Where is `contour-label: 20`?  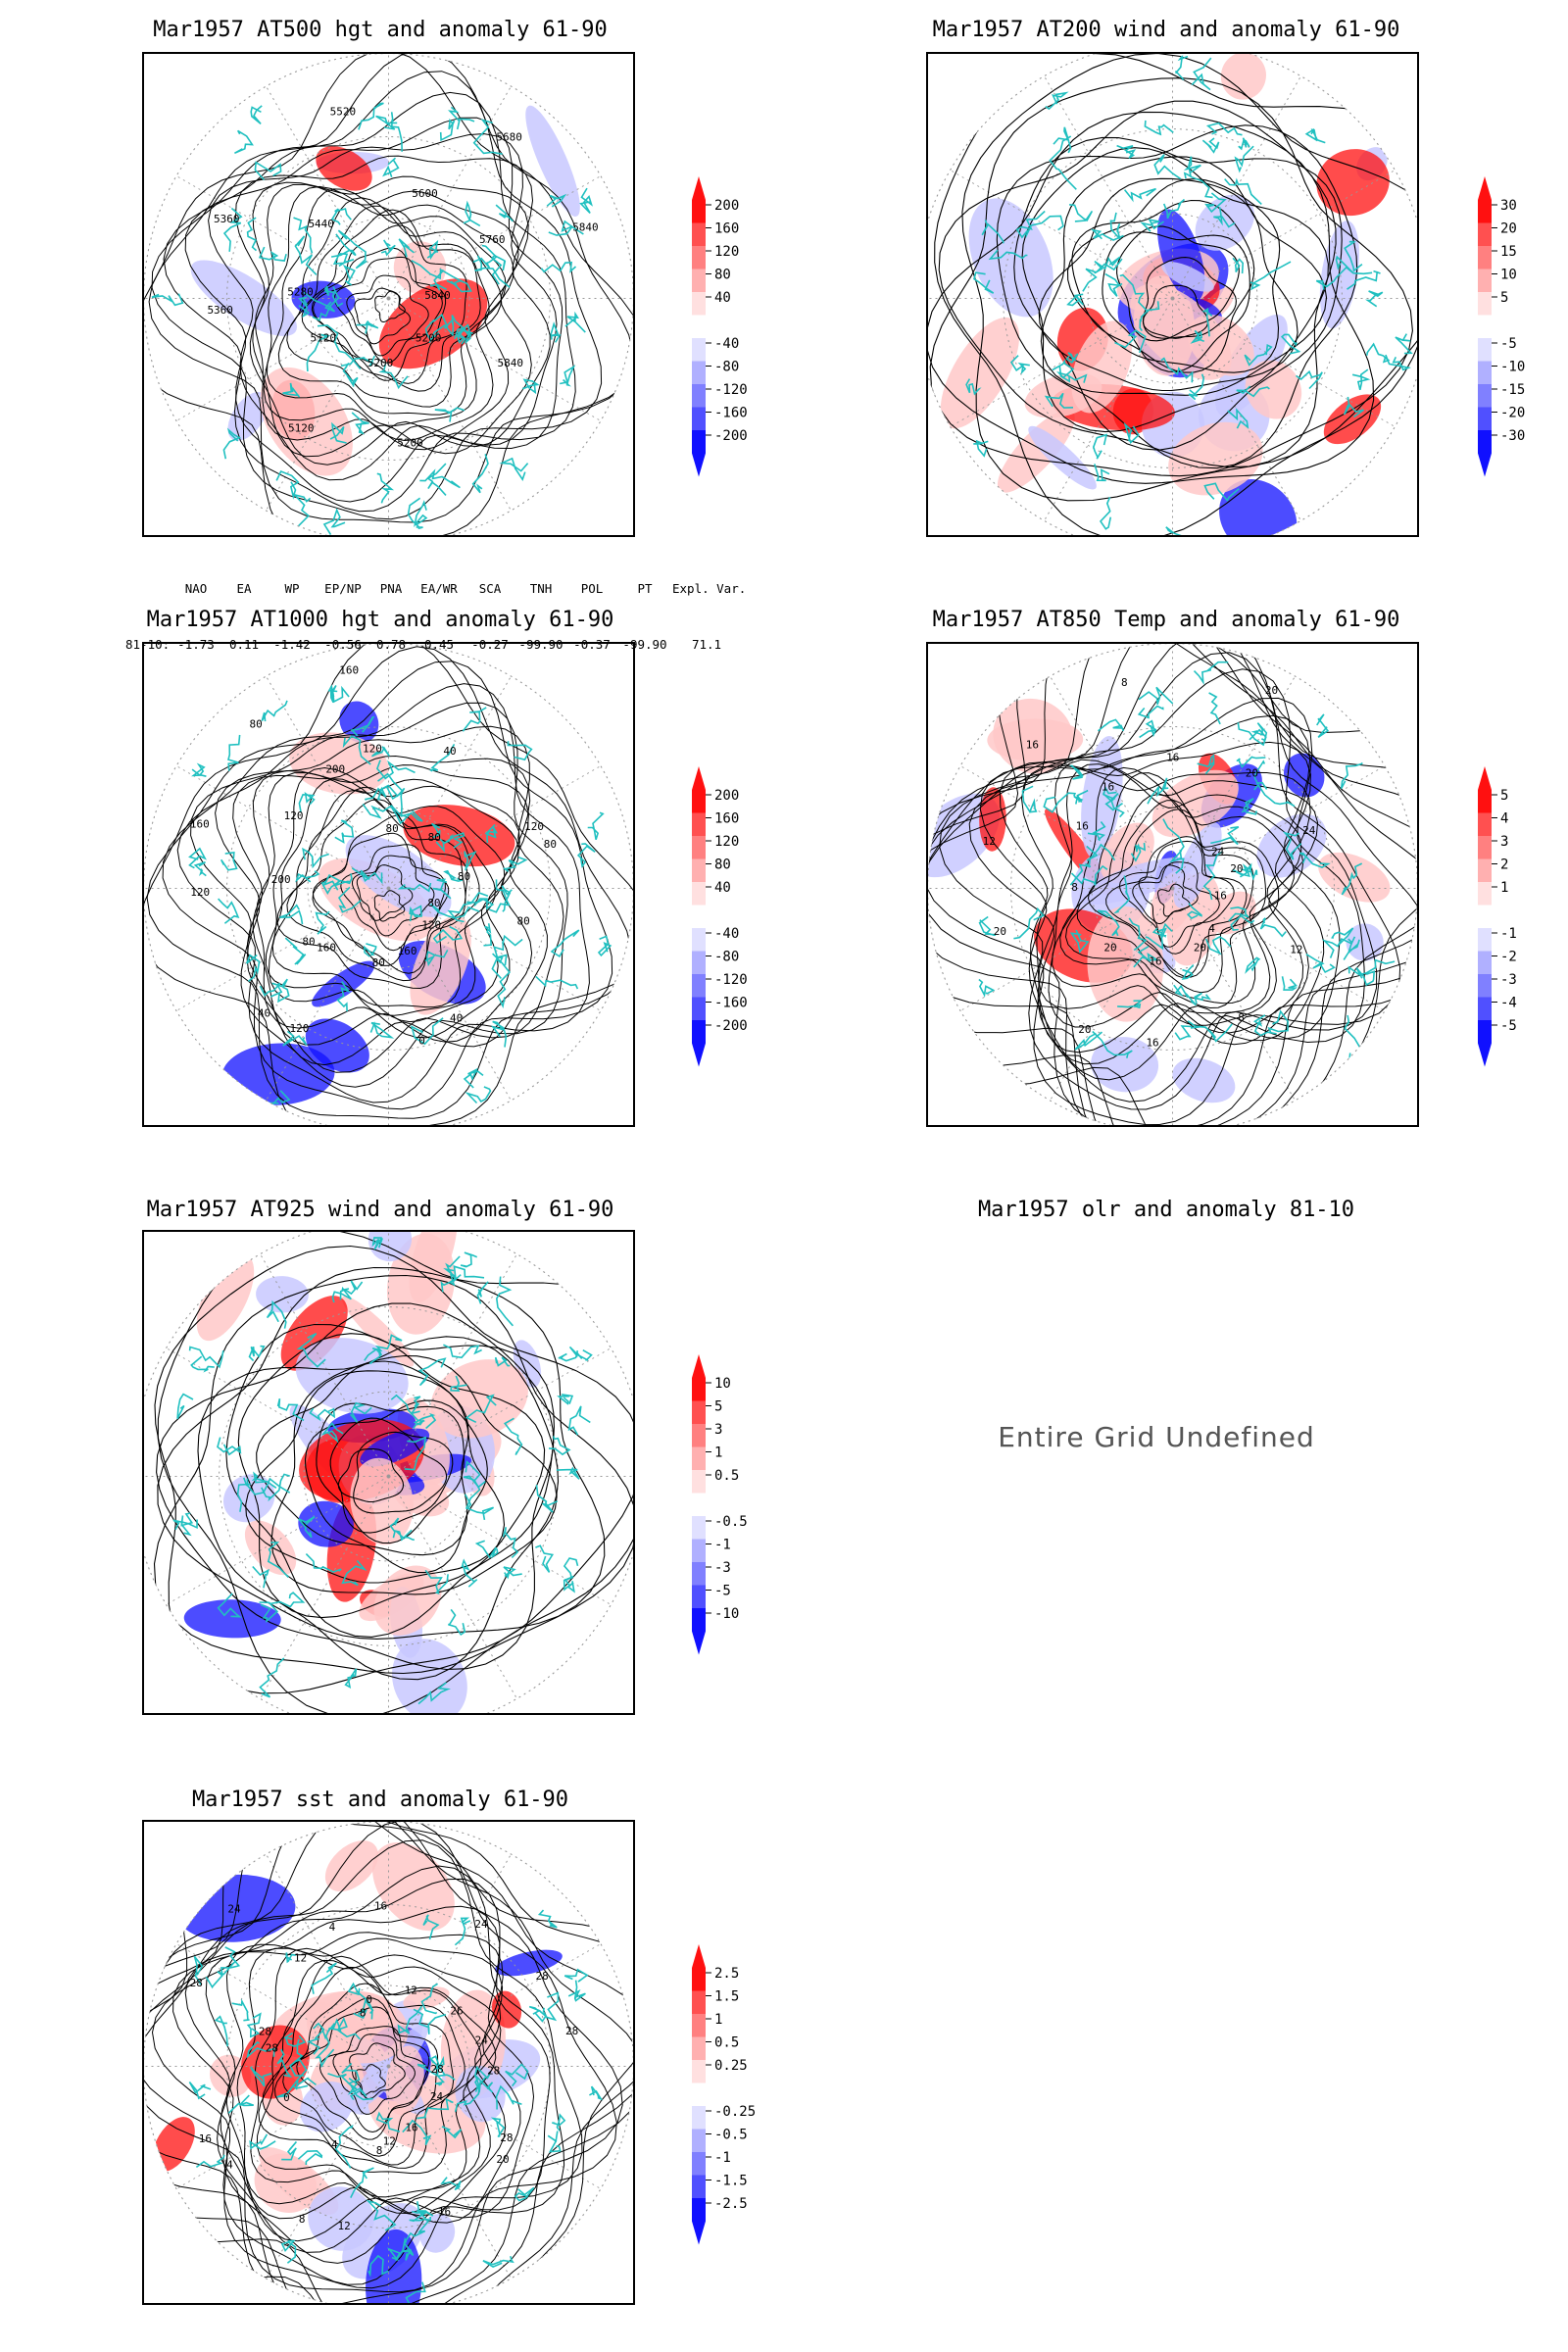
contour-label: 20 is located at coordinates (1252, 772).